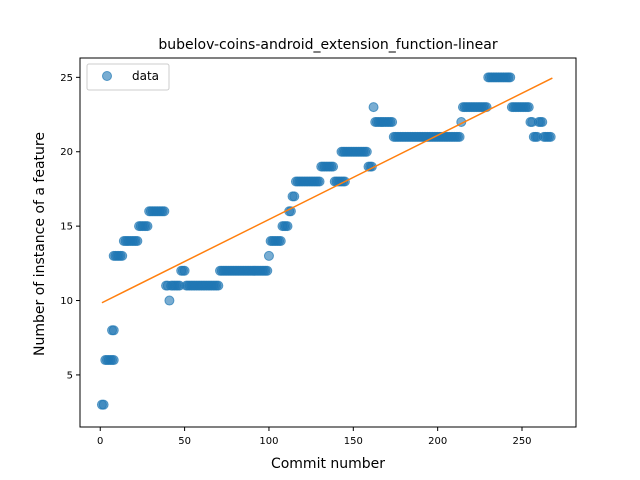 This screenshot has width=640, height=480. Describe the element at coordinates (66, 301) in the screenshot. I see `y-tick-label: 10` at that location.